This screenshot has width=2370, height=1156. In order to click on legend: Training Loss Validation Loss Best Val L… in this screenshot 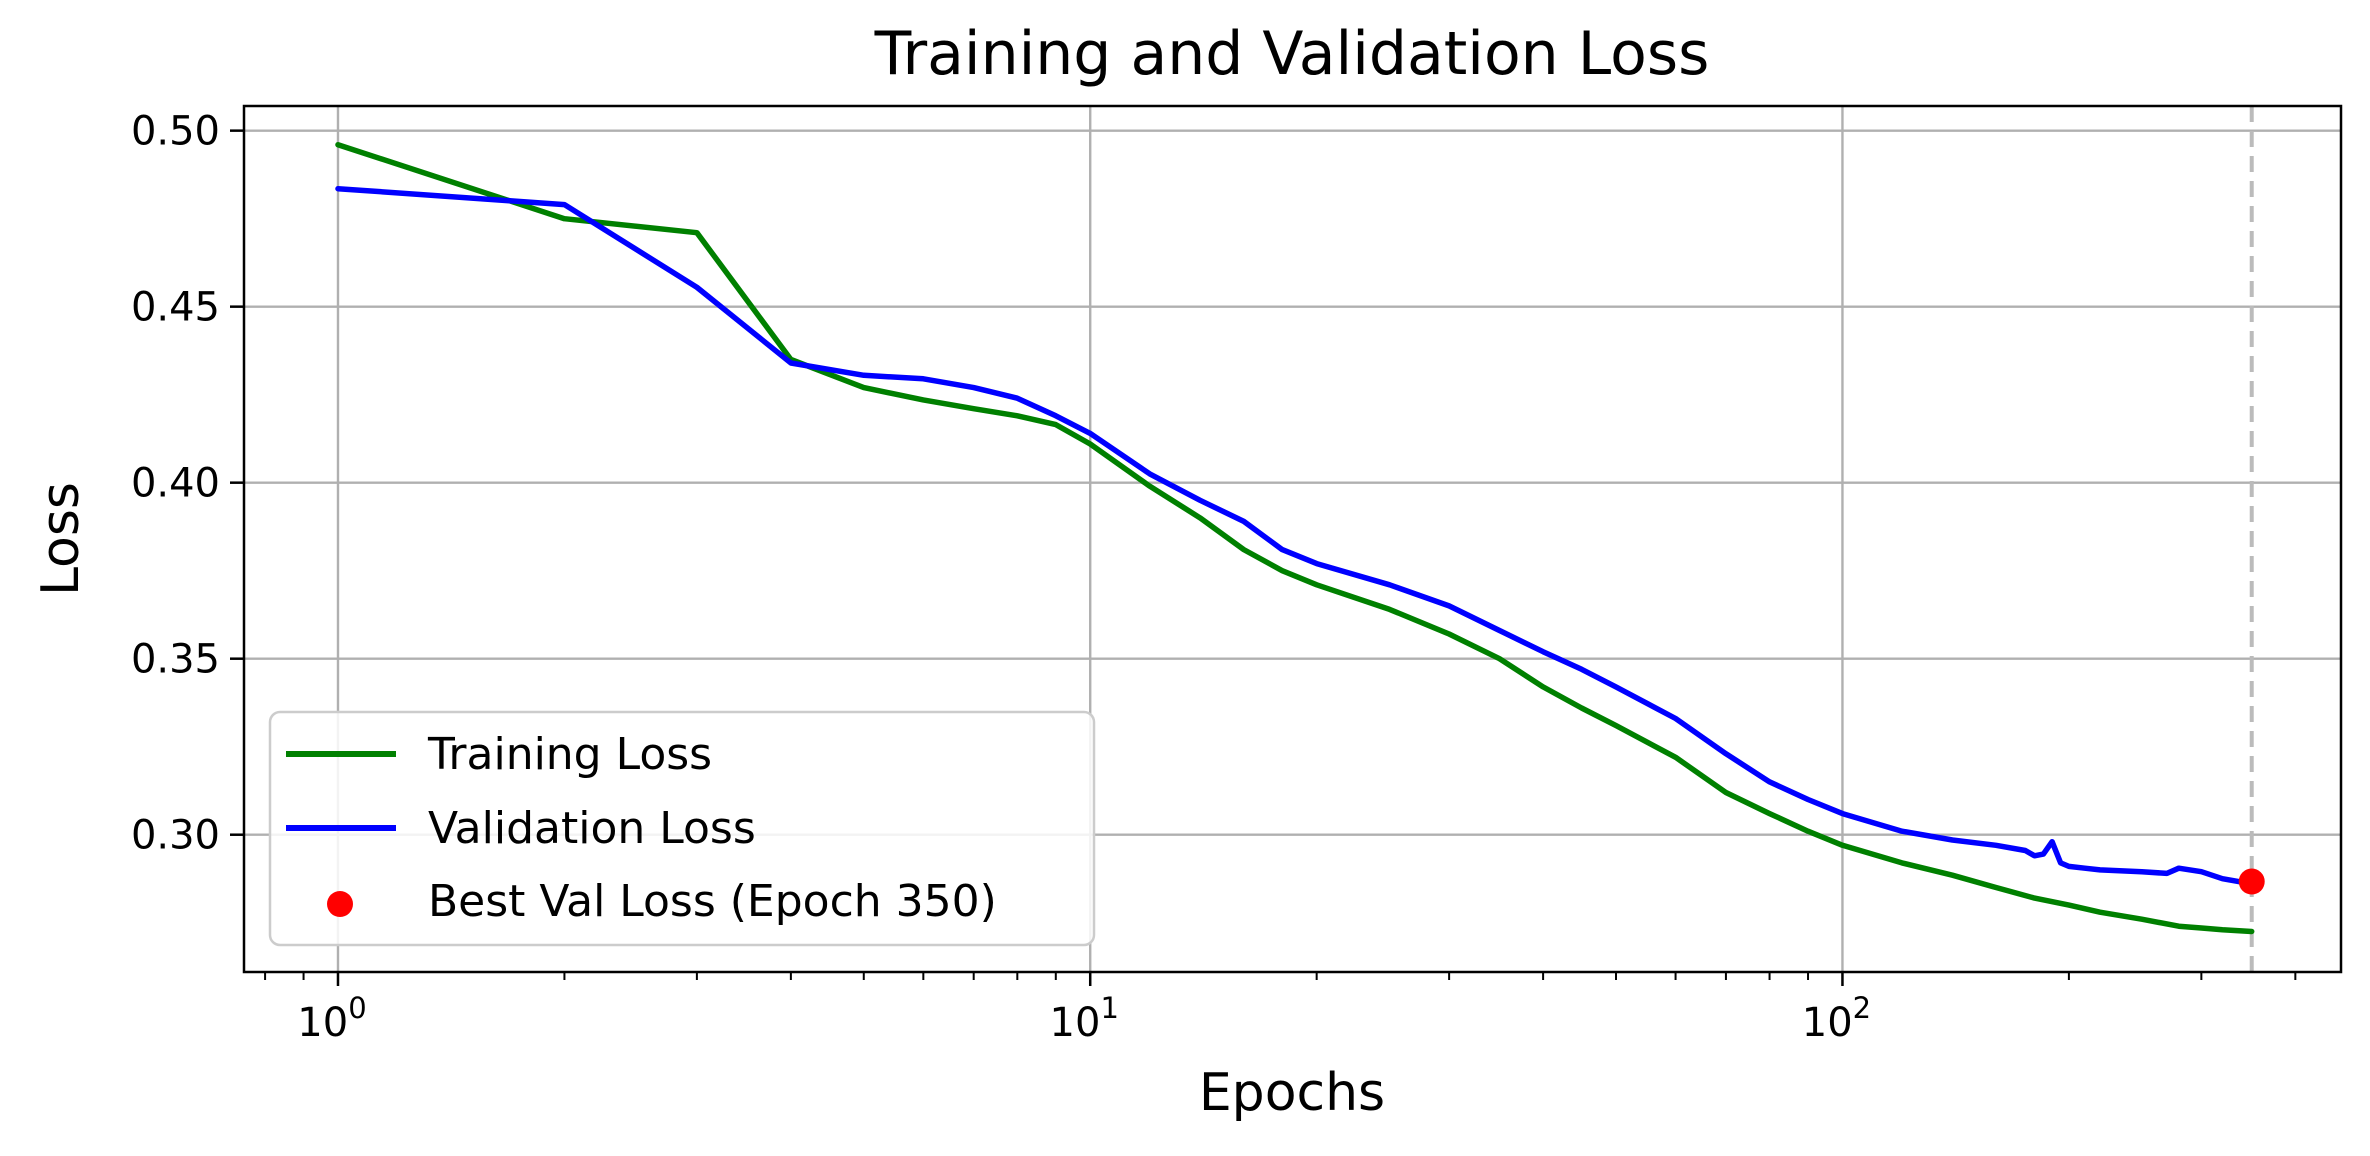, I will do `click(682, 828)`.